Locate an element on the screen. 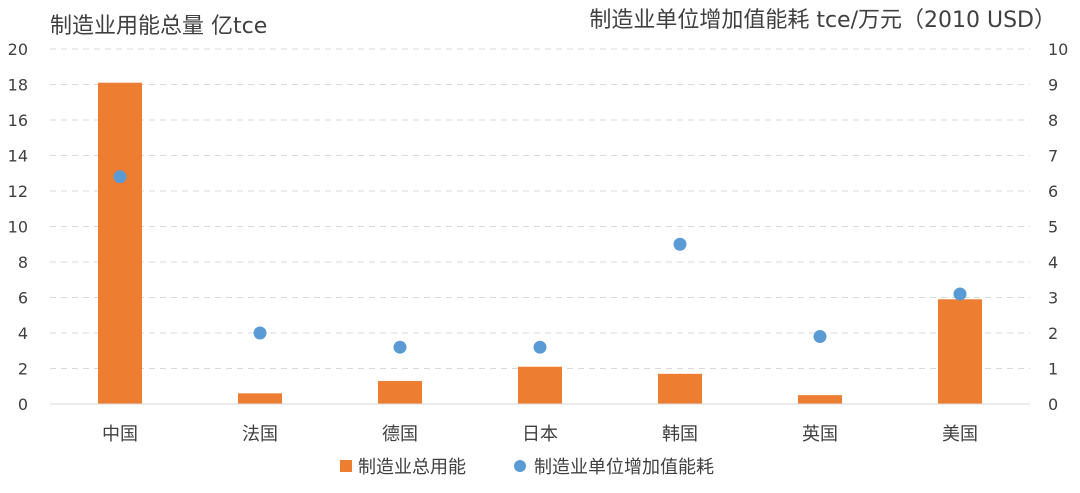 Image resolution: width=1080 pixels, height=493 pixels. left-y-tick-label: 10 is located at coordinates (18, 227).